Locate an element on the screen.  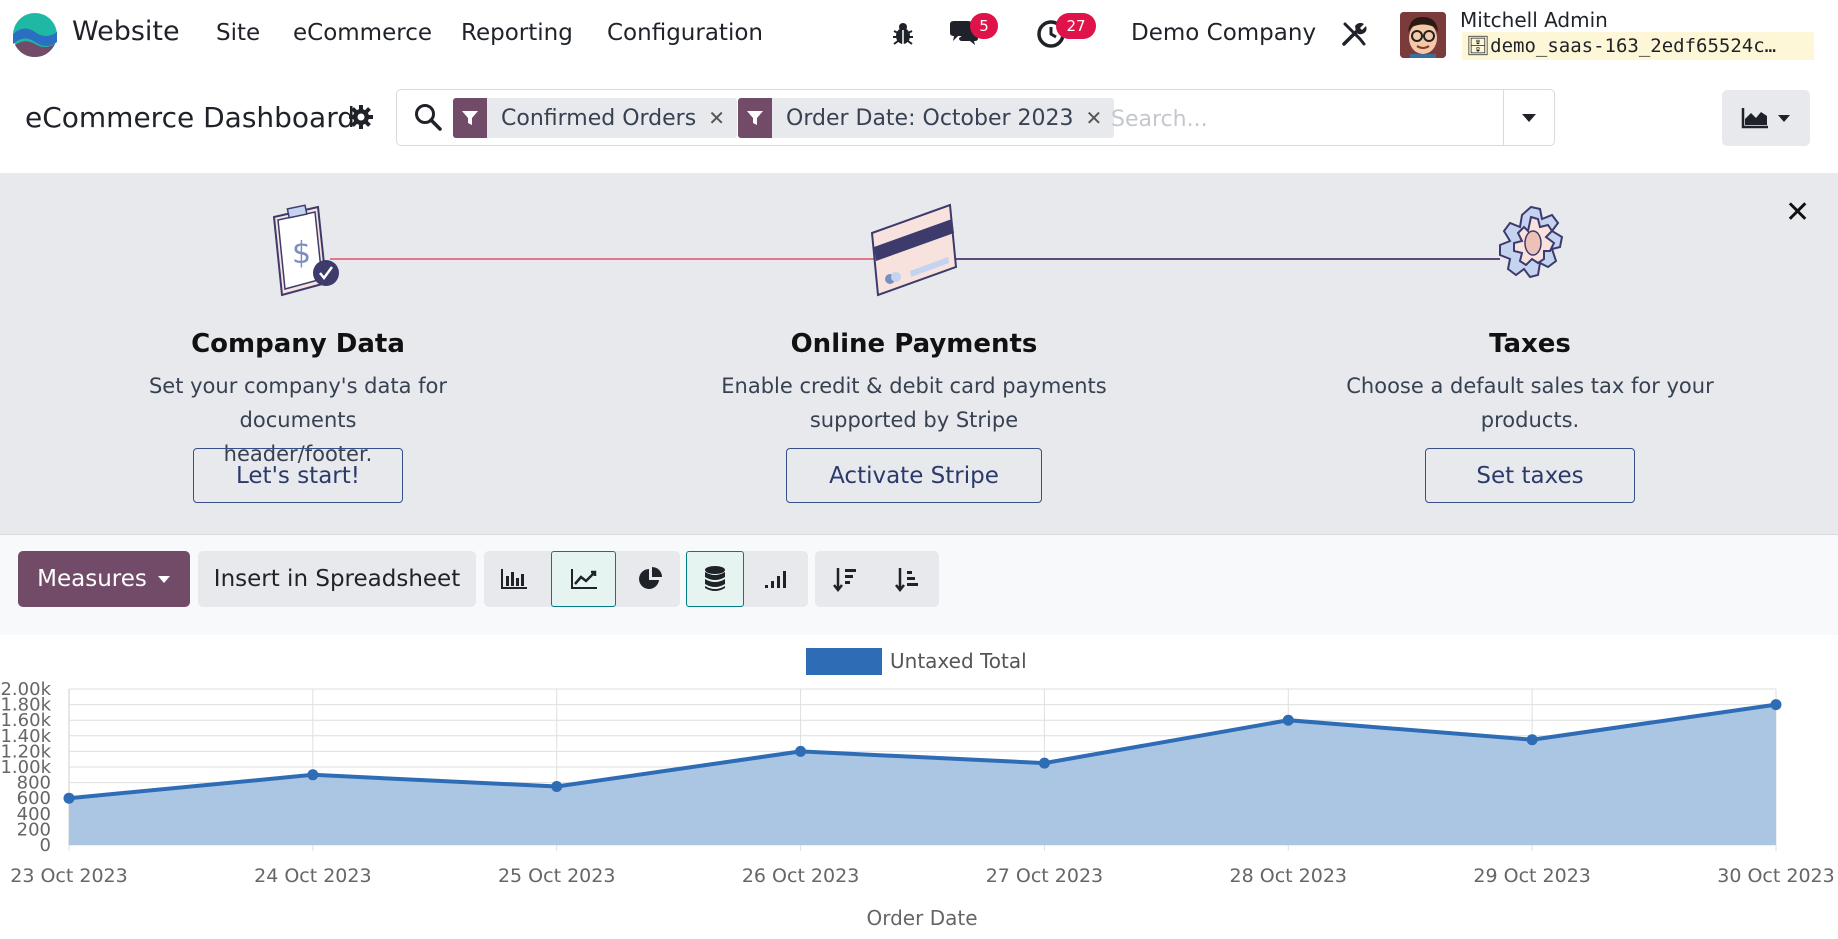
x-tick-label: 26 Oct 2023 is located at coordinates (800, 876).